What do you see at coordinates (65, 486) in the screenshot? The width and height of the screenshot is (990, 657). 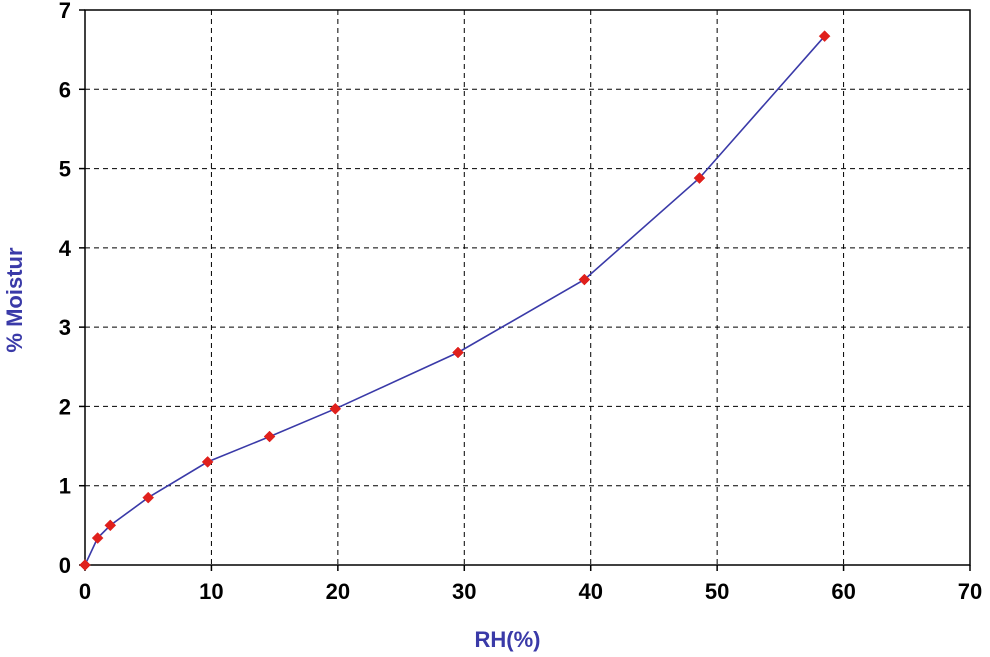 I see `y-tick-label: 1` at bounding box center [65, 486].